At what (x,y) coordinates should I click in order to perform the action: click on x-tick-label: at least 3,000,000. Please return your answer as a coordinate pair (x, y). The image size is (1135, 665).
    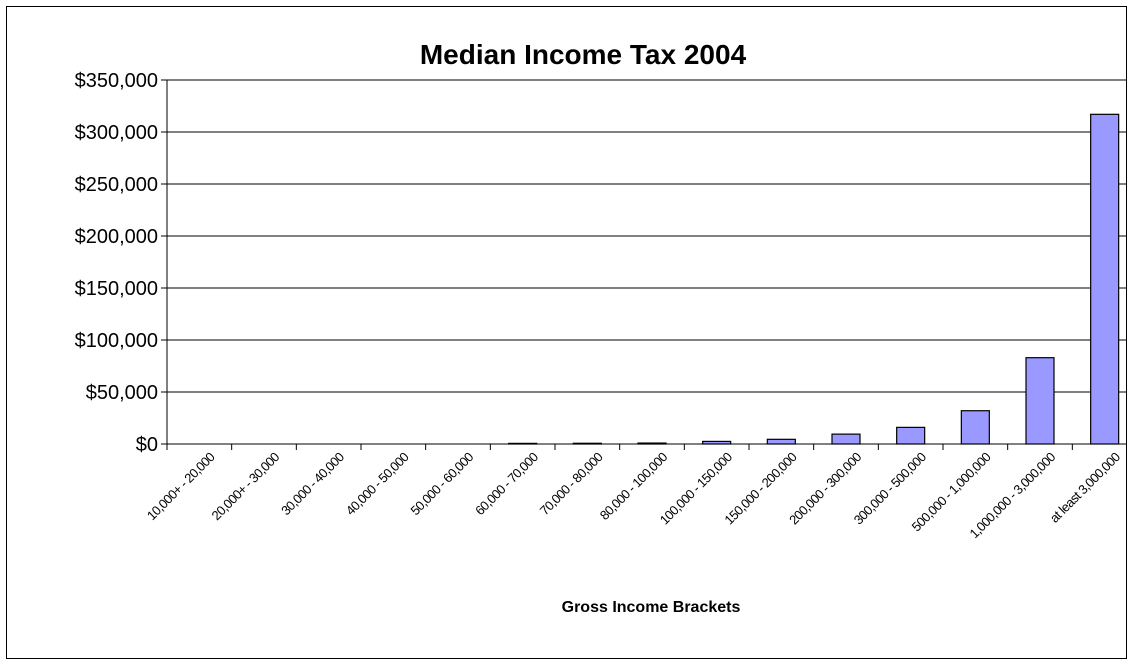
    Looking at the image, I should click on (1085, 487).